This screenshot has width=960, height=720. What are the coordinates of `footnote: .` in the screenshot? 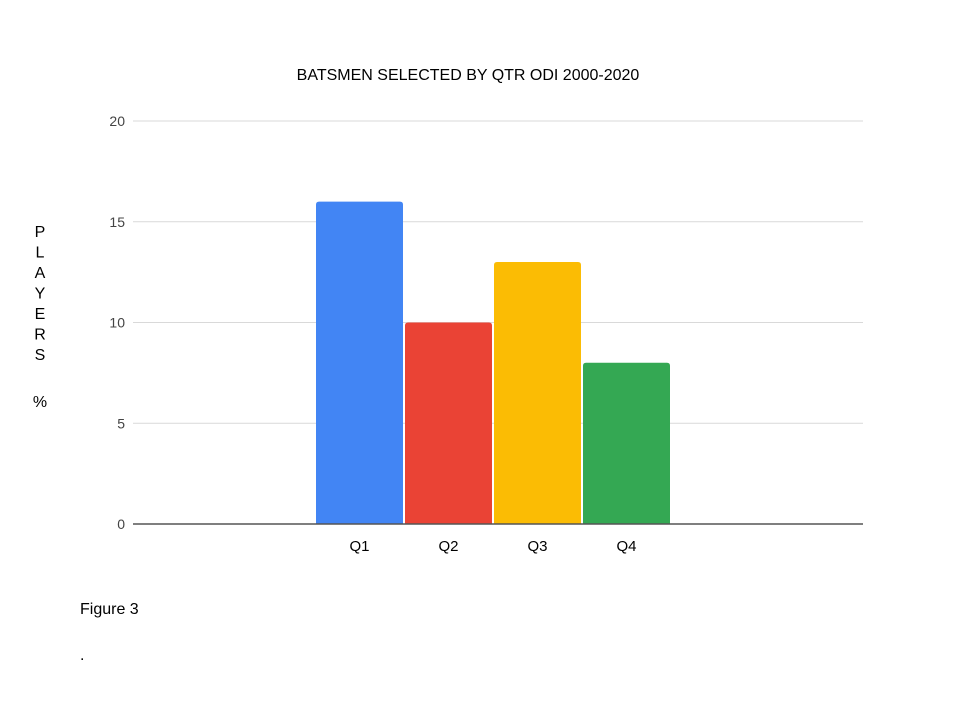 It's located at (82, 655).